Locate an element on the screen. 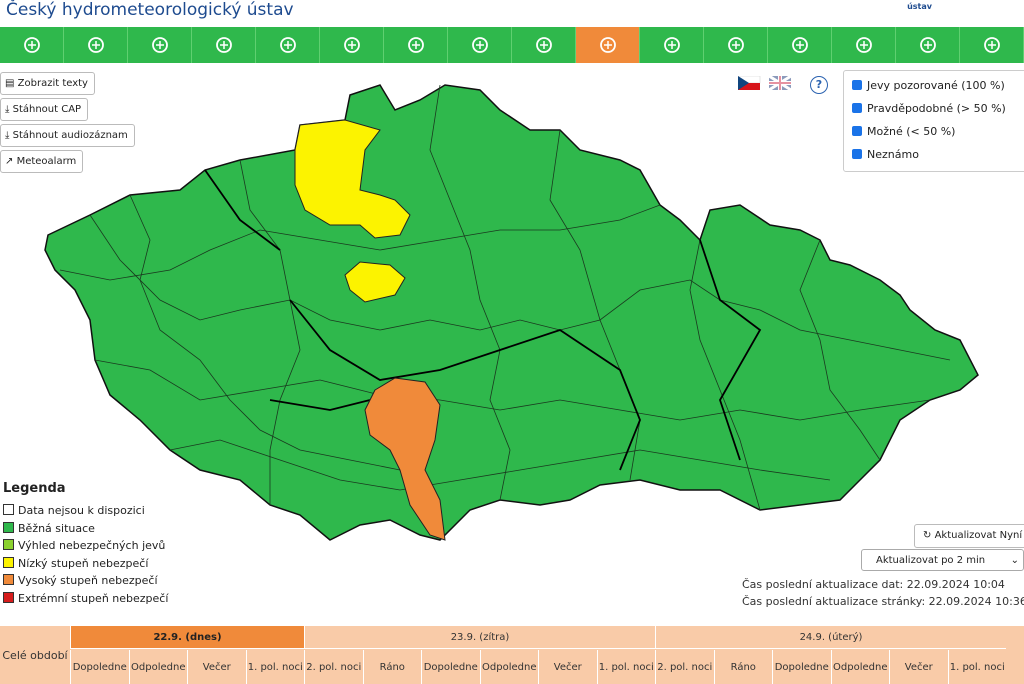  filter-option: Pravděpodobné (> 50 %) is located at coordinates (929, 108).